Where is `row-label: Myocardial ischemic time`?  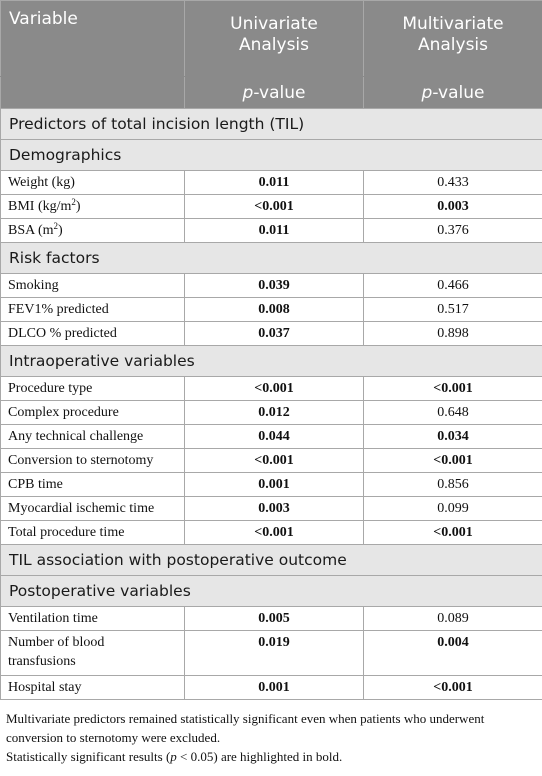
row-label: Myocardial ischemic time is located at coordinates (92, 508).